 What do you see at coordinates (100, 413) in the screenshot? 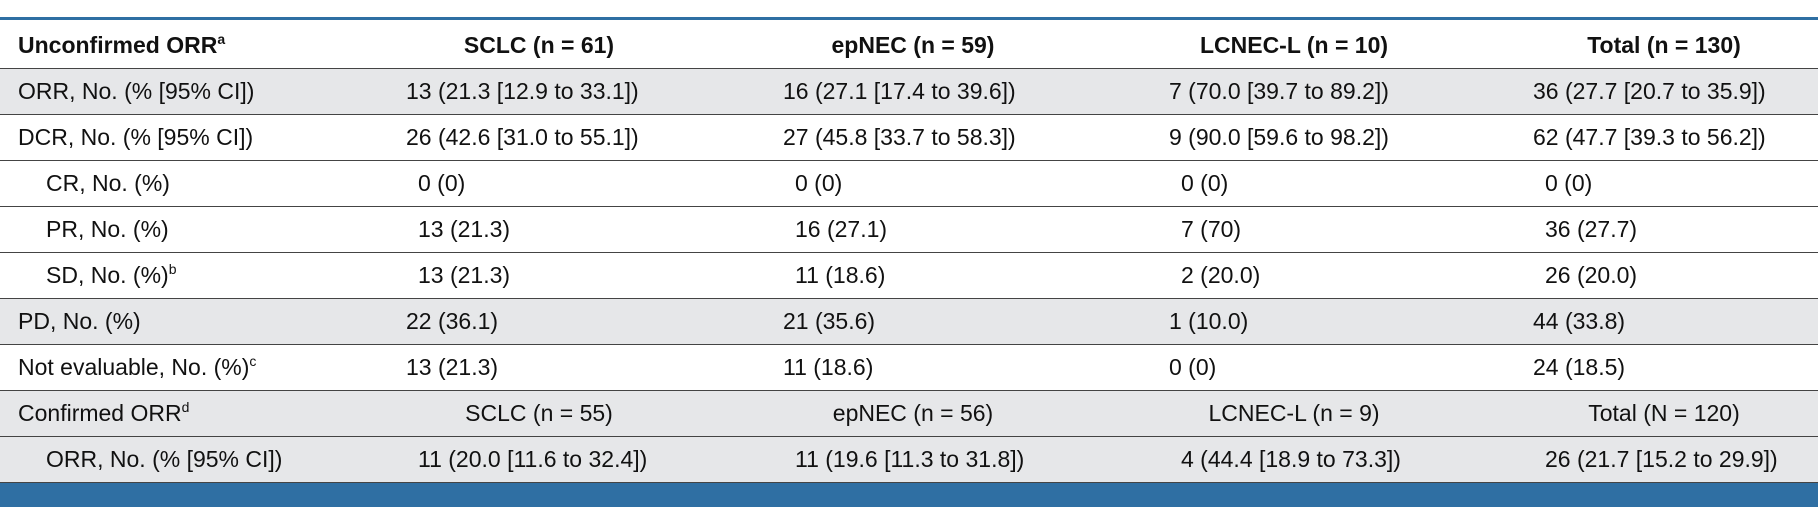
I see `label-text: Confirmed ORR` at bounding box center [100, 413].